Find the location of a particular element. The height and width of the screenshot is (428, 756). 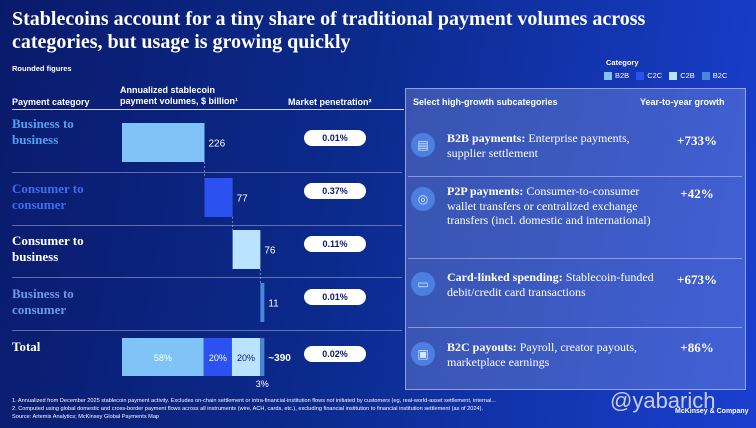

column-header-penetration: Market penetration² is located at coordinates (330, 102).